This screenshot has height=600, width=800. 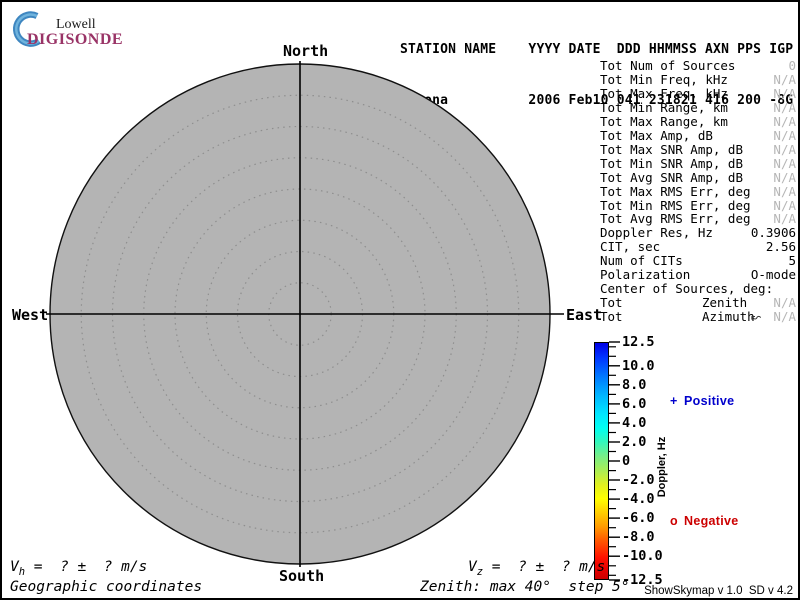 I want to click on circle-marker-icon: o, so click(x=674, y=521).